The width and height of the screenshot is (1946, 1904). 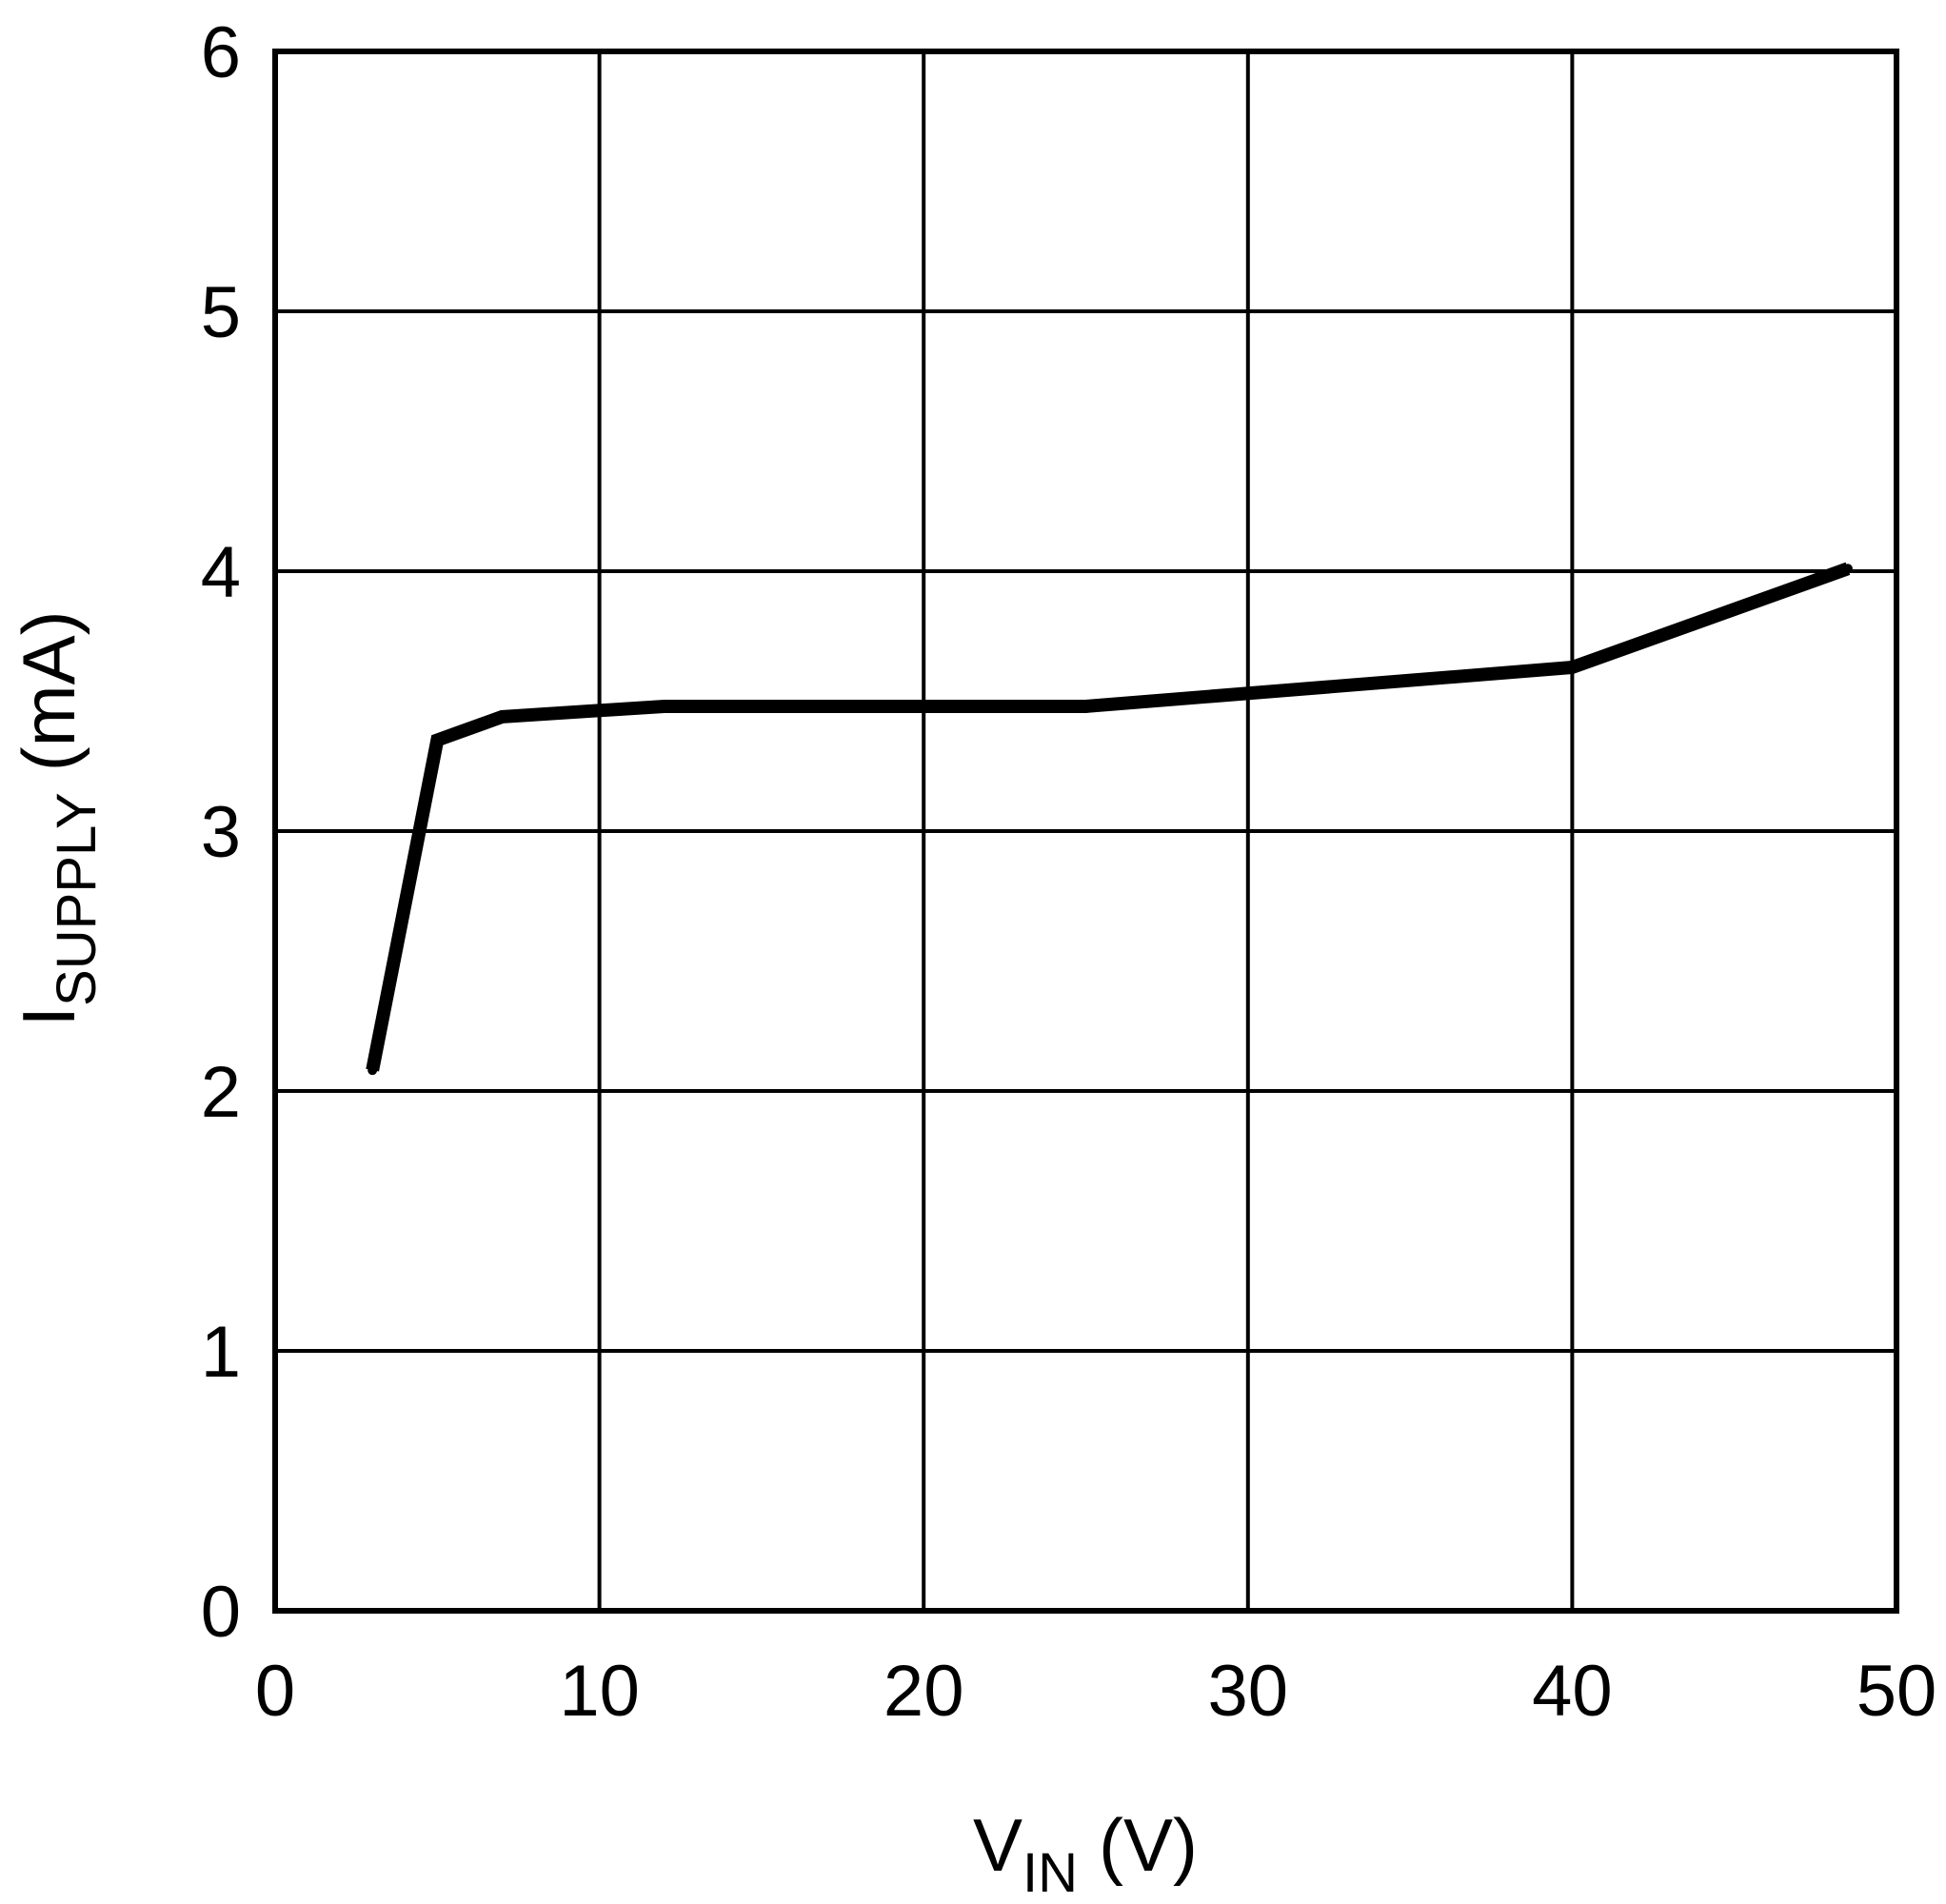 I want to click on y-tick-label-3: 3, so click(x=221, y=832).